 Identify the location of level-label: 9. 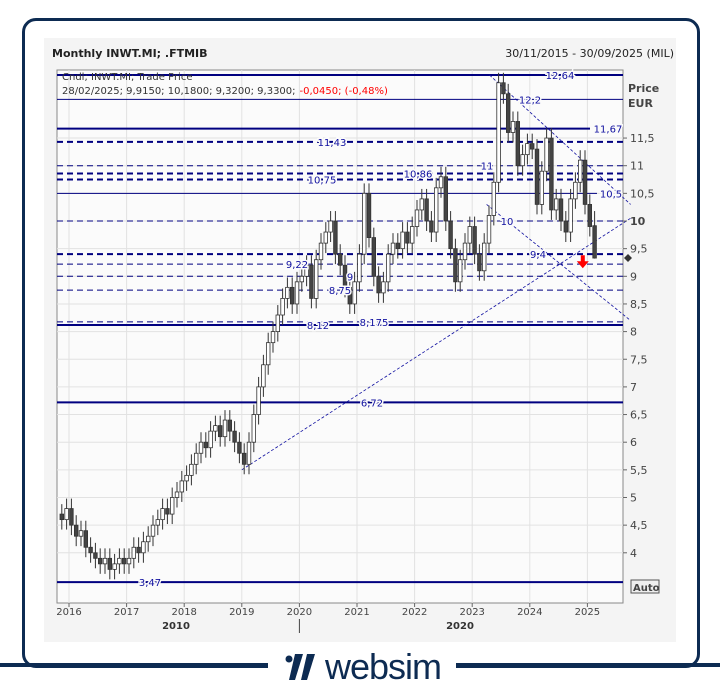
(350, 277).